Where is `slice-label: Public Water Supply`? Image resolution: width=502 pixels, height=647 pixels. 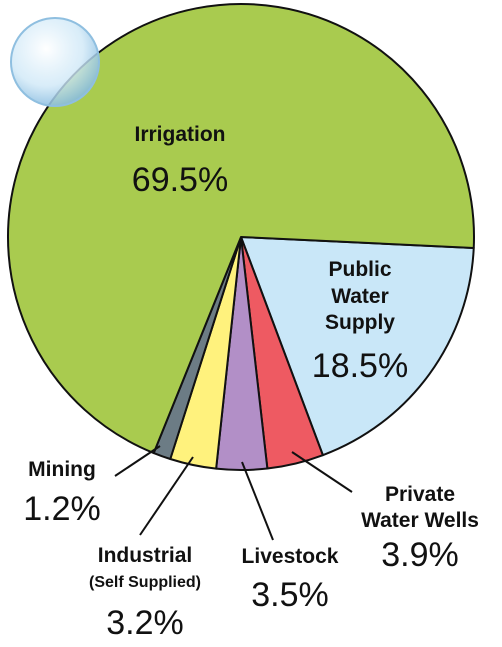
slice-label: Public Water Supply is located at coordinates (360, 296).